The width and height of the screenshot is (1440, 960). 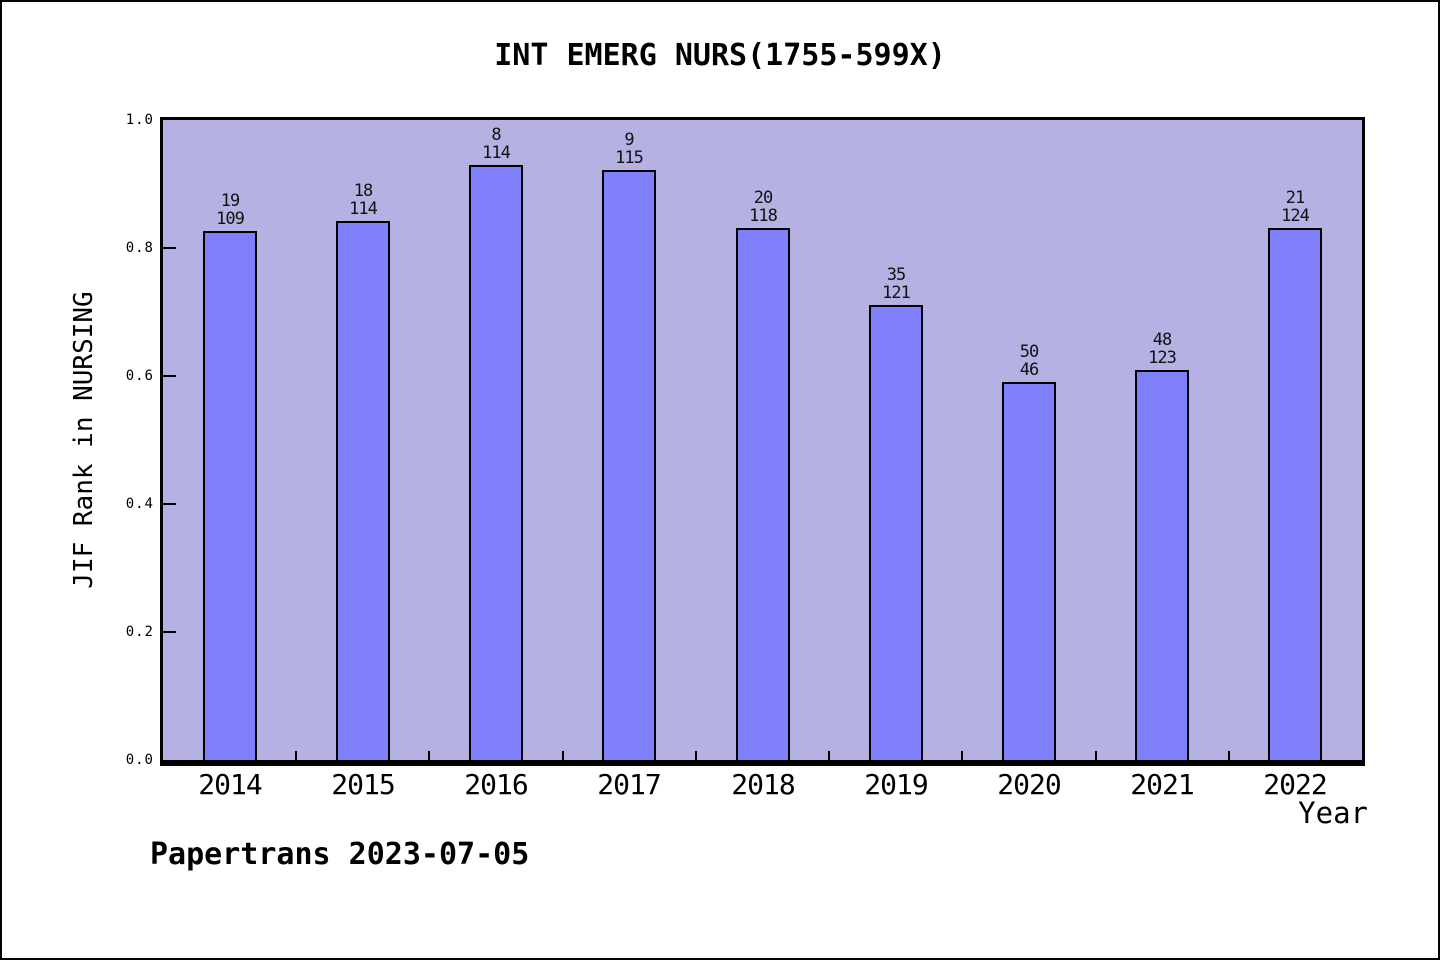 What do you see at coordinates (1333, 813) in the screenshot?
I see `x-axis-title: Year` at bounding box center [1333, 813].